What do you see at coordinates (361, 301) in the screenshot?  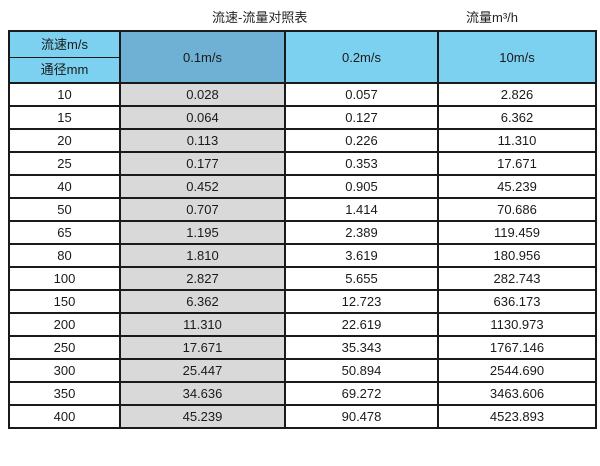 I see `flow-value-cell: 12.723` at bounding box center [361, 301].